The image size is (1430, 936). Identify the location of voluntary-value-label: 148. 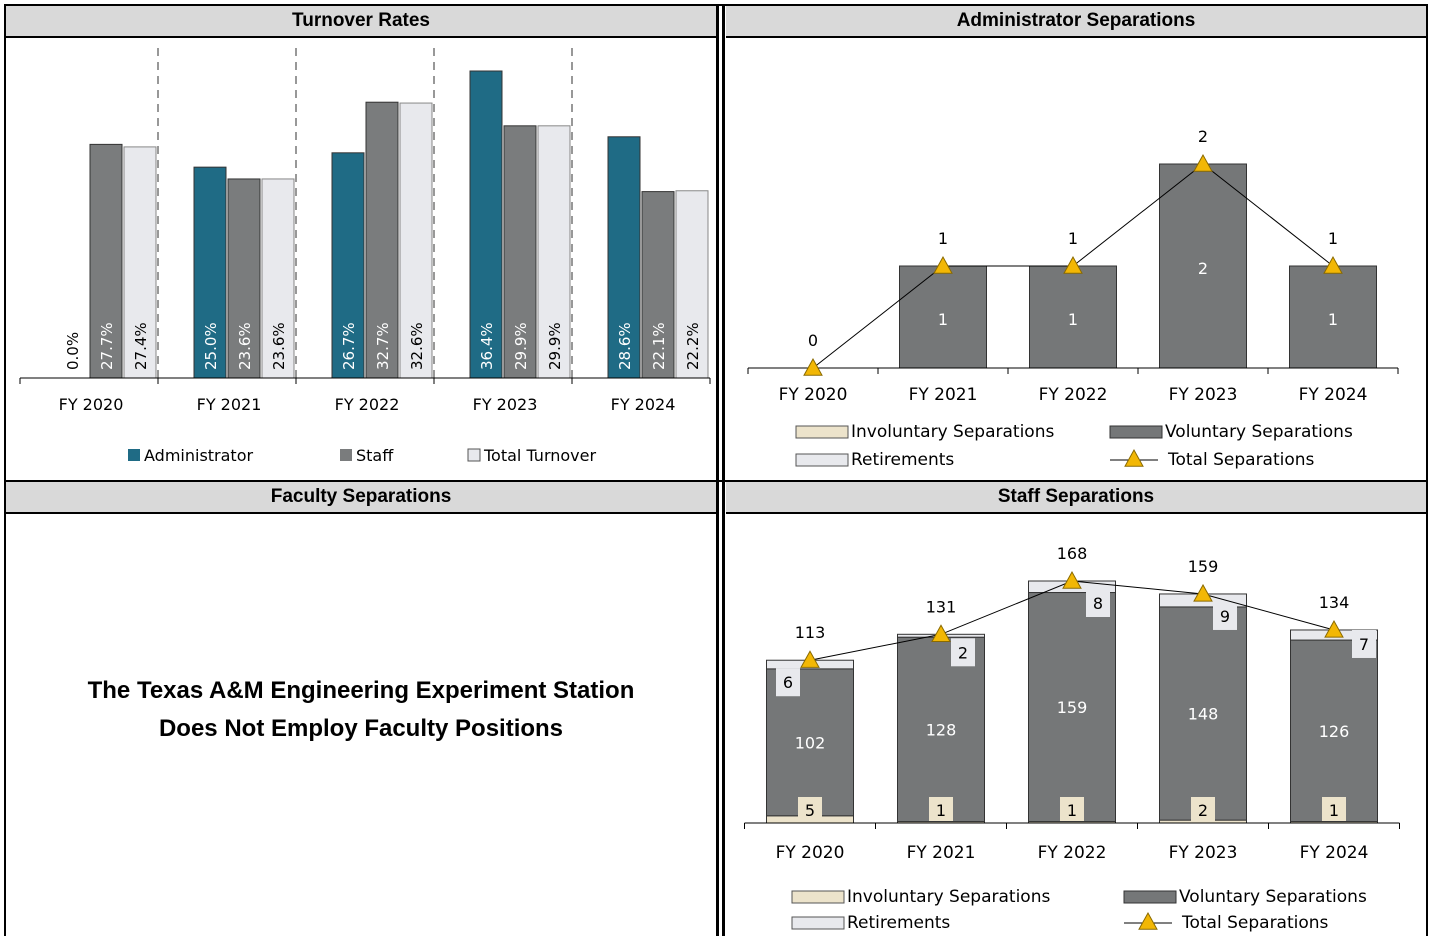
(1203, 714).